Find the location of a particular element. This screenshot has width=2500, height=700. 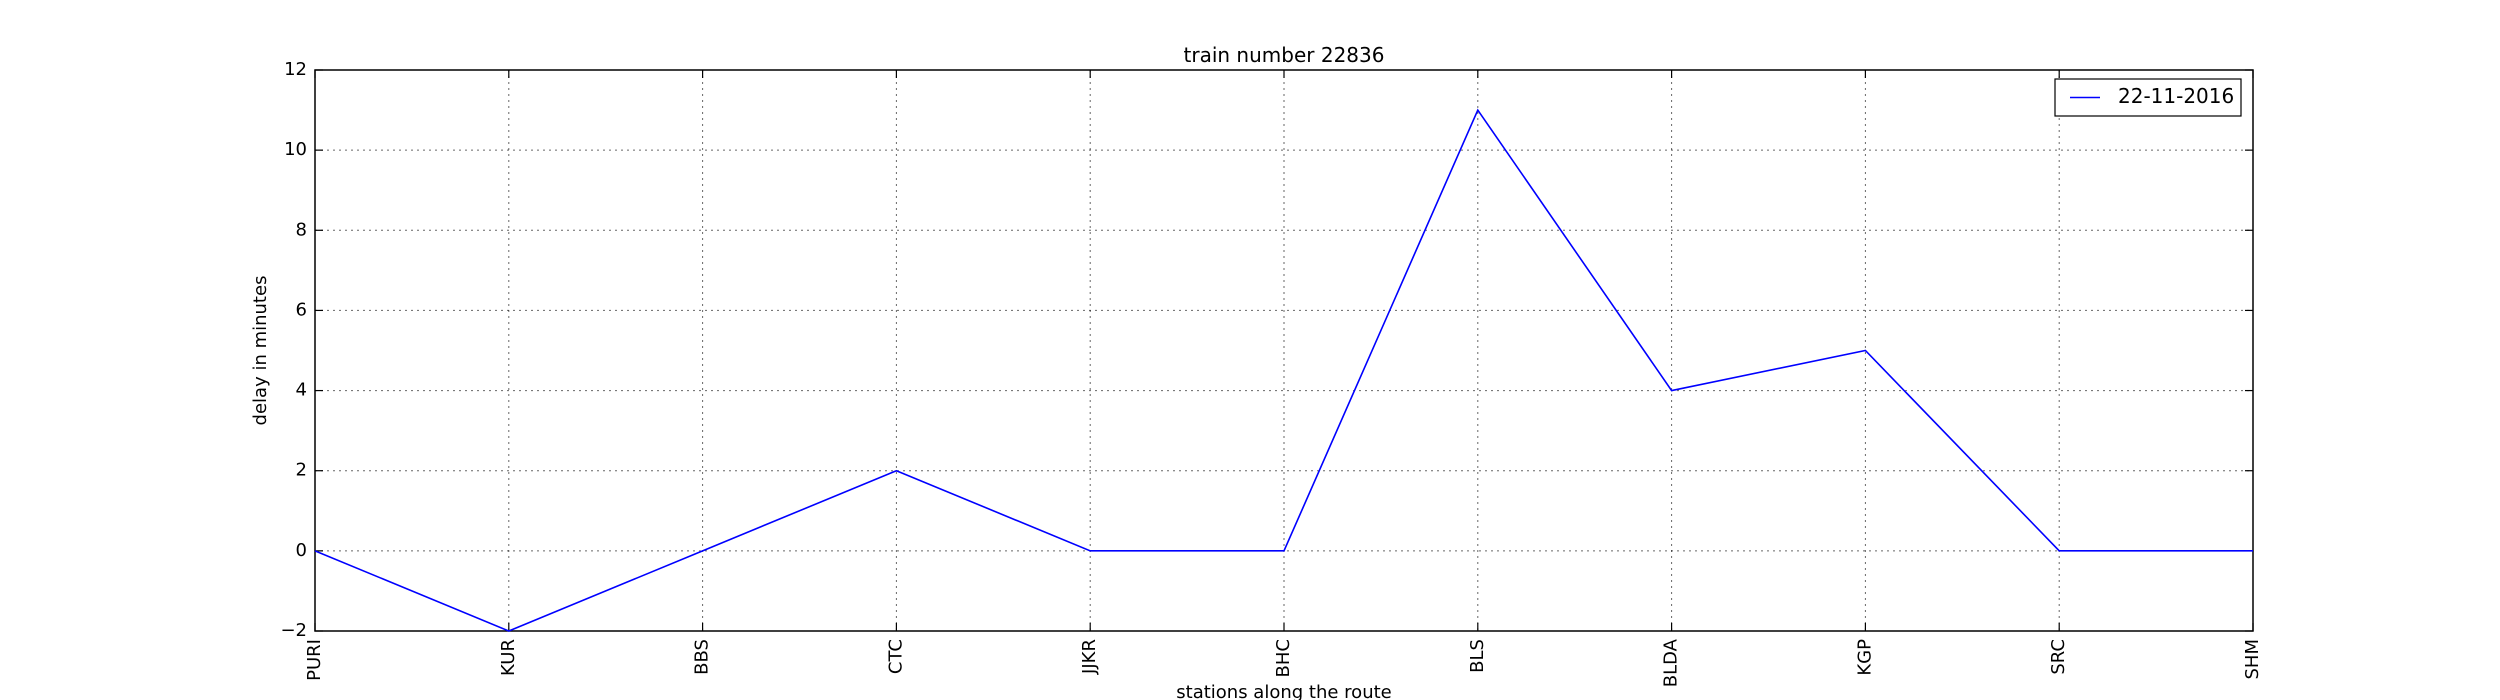

y-tick-label: 6 is located at coordinates (301, 309).